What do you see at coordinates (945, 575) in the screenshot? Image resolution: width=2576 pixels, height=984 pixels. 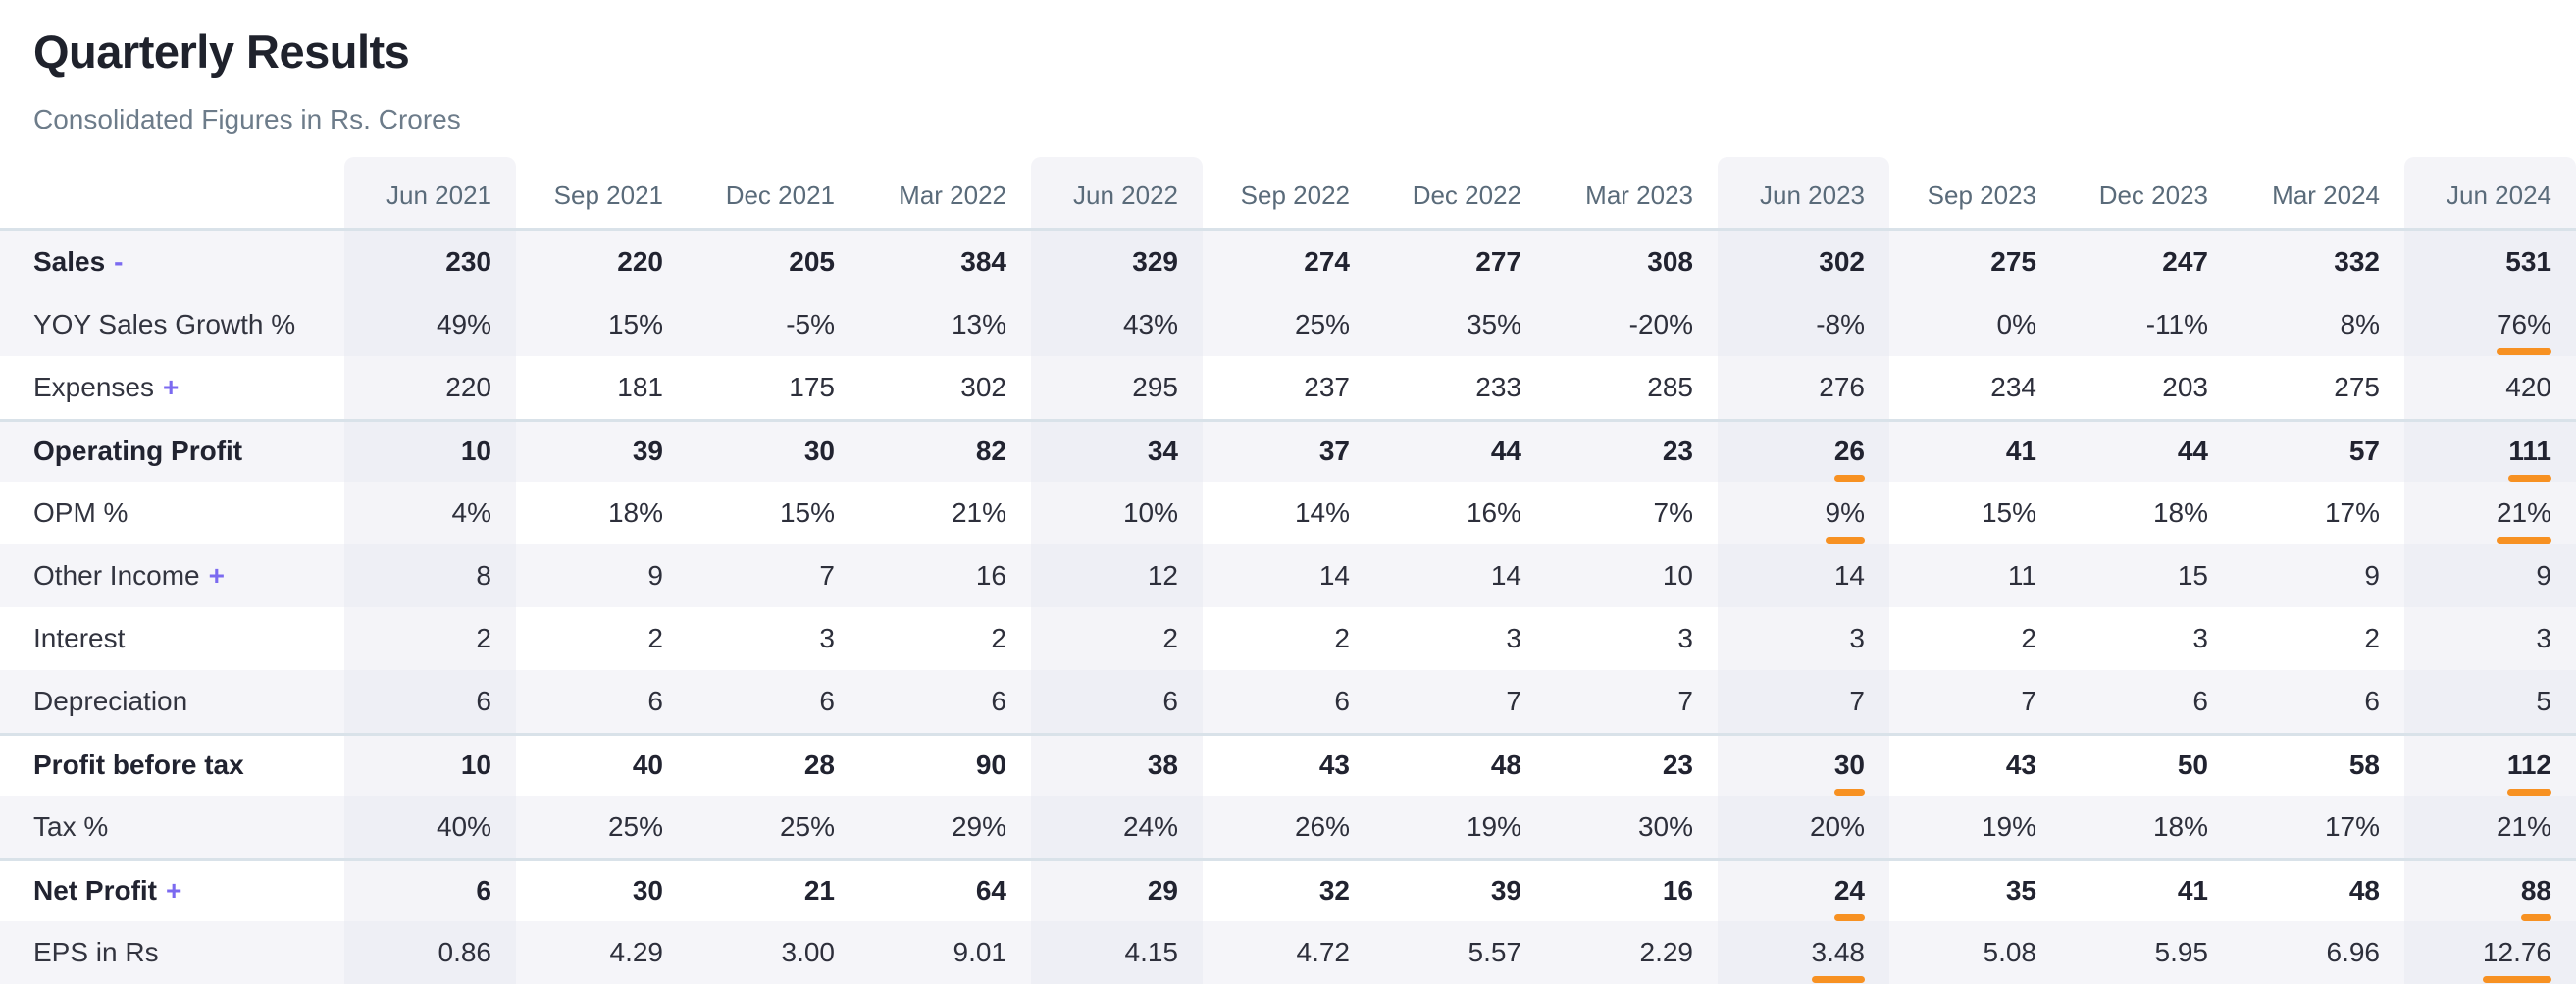 I see `value-cell-other-income-mar-2022: 16` at bounding box center [945, 575].